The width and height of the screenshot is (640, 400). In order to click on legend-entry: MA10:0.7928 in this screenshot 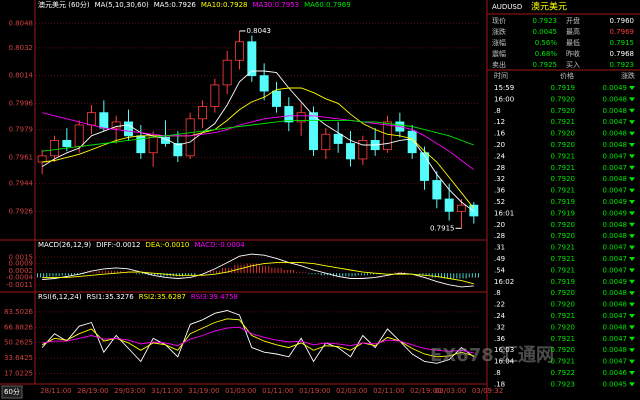, I will do `click(224, 5)`.